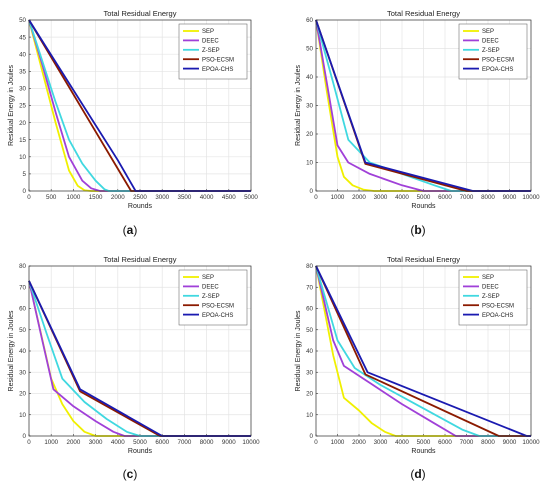 The image size is (550, 486). I want to click on panel-caption: (c), so click(130, 474).